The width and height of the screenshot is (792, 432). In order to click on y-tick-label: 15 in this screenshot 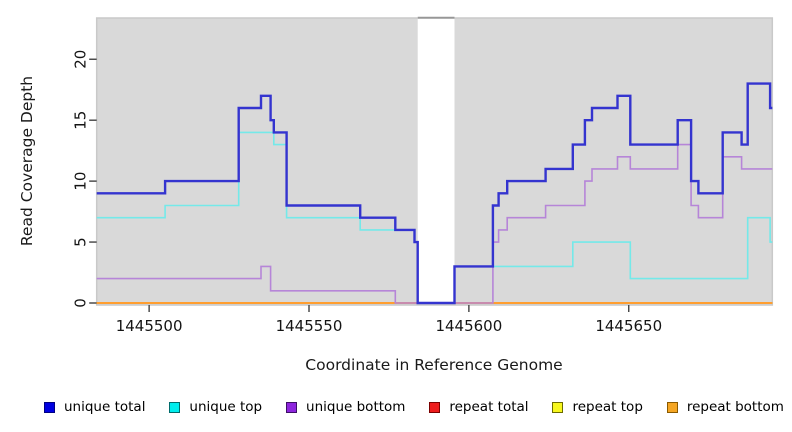, I will do `click(81, 120)`.